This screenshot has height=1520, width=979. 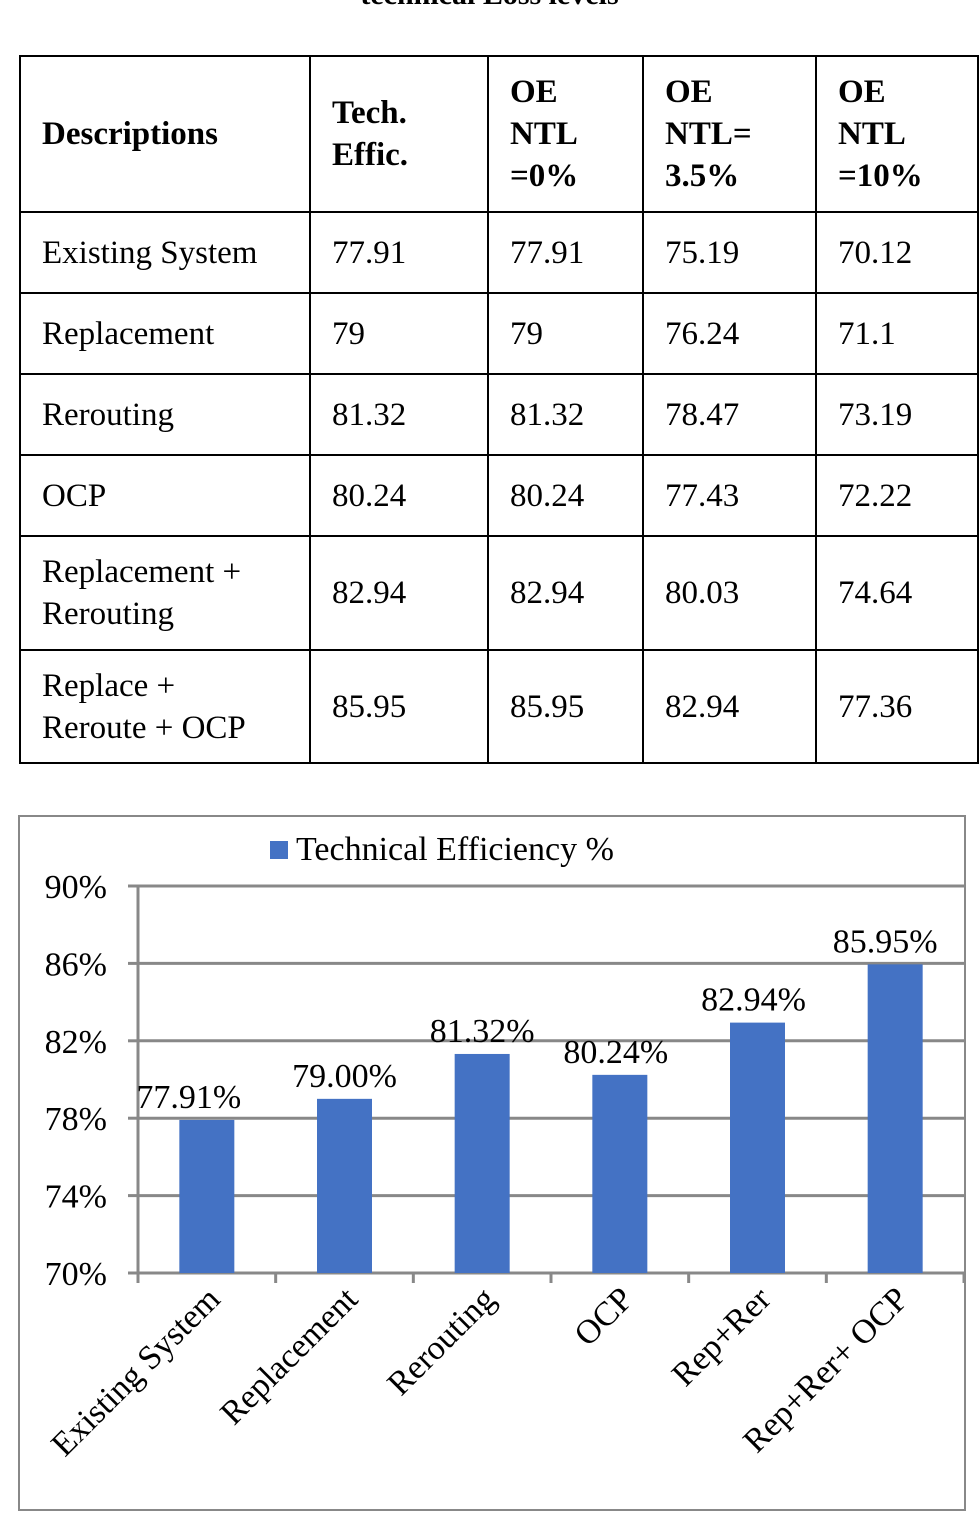 I want to click on column-header: OE NTL= 3.5%, so click(x=729, y=134).